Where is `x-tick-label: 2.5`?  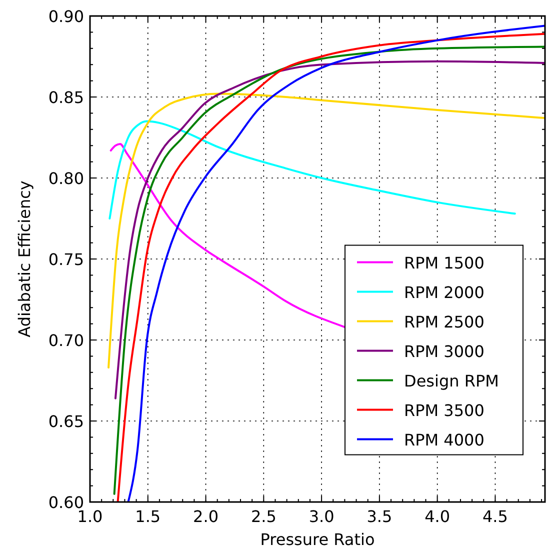
x-tick-label: 2.5 is located at coordinates (263, 516).